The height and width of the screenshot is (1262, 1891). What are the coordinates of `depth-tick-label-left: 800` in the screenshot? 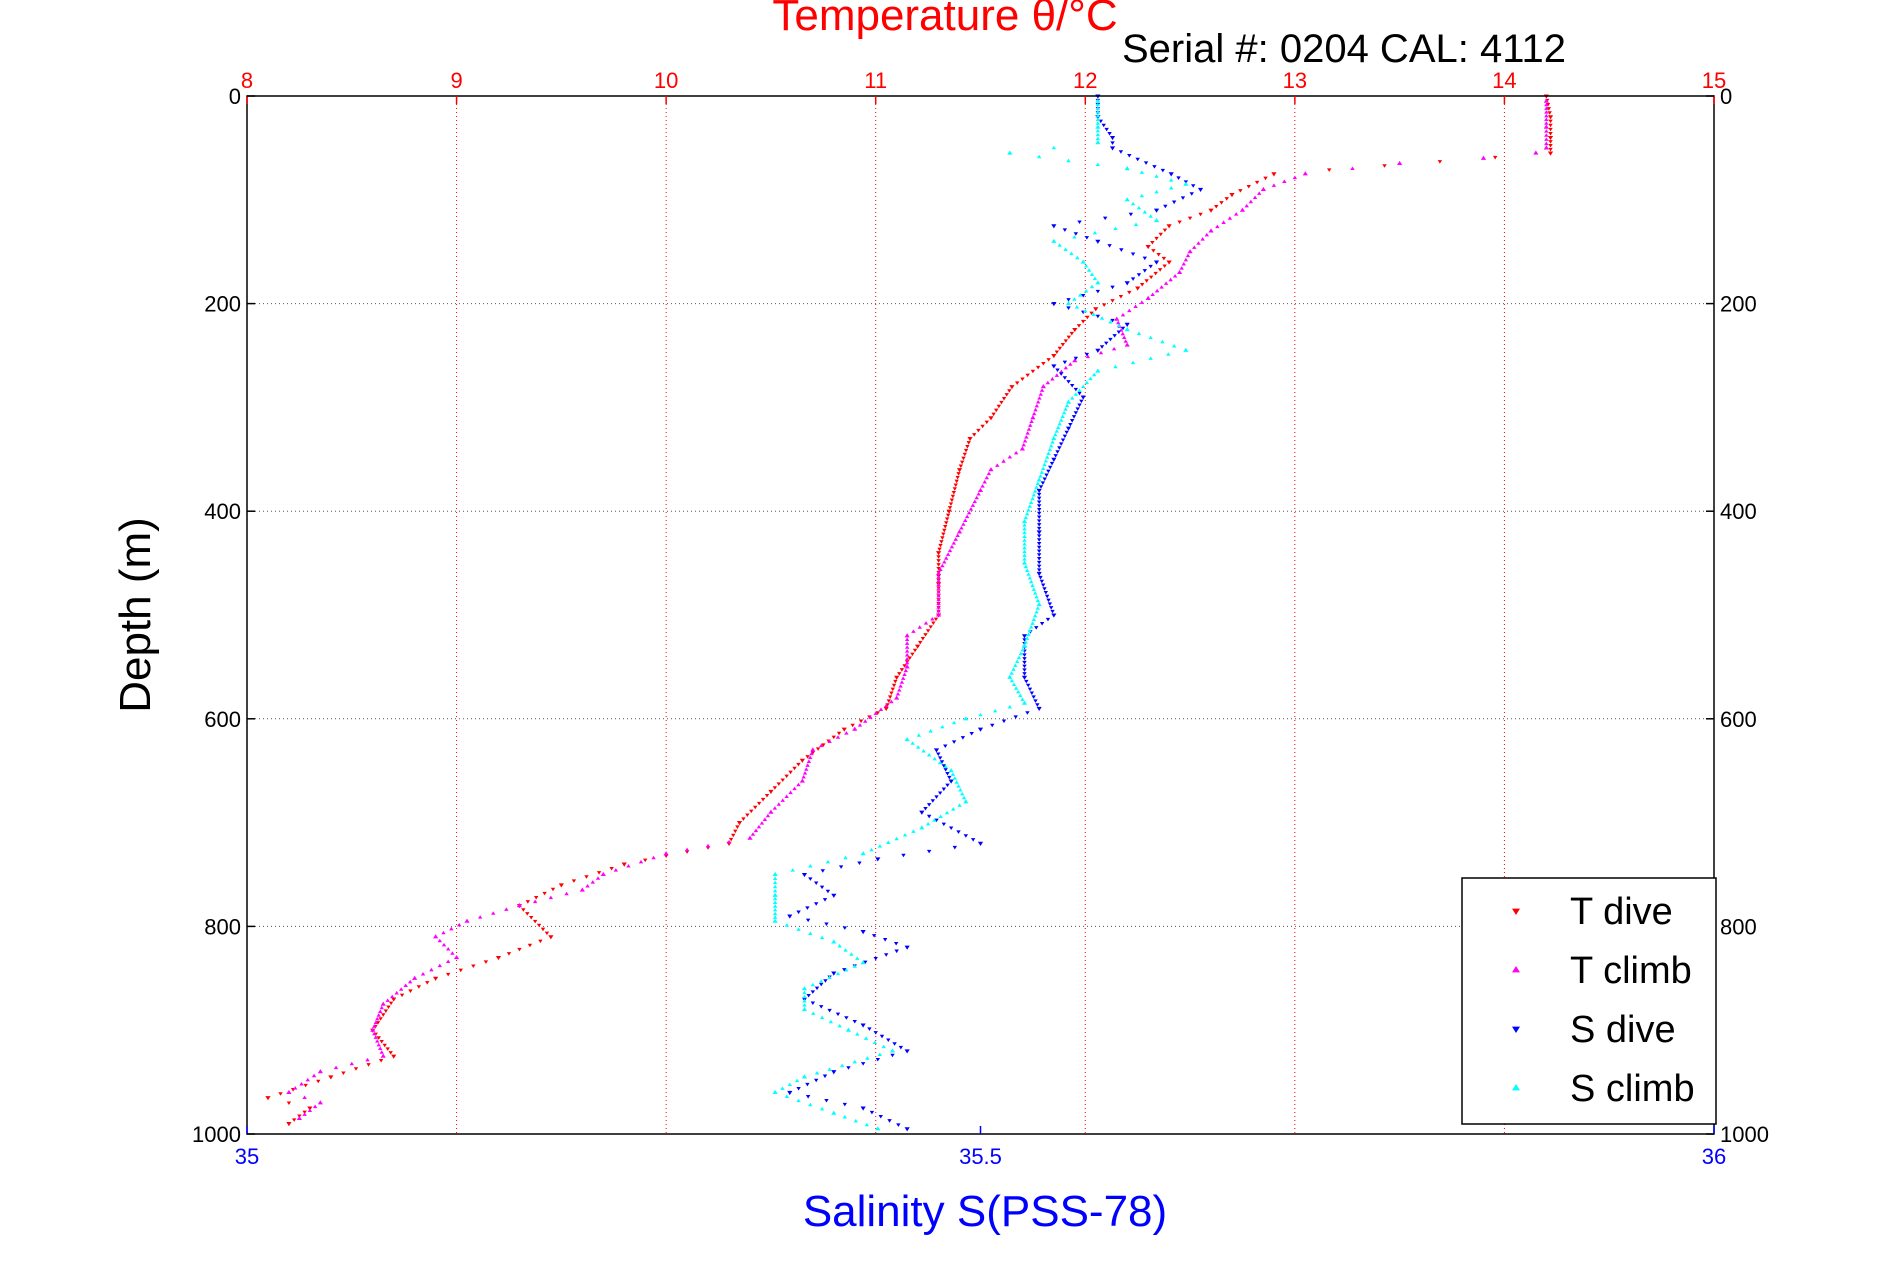 It's located at (222, 926).